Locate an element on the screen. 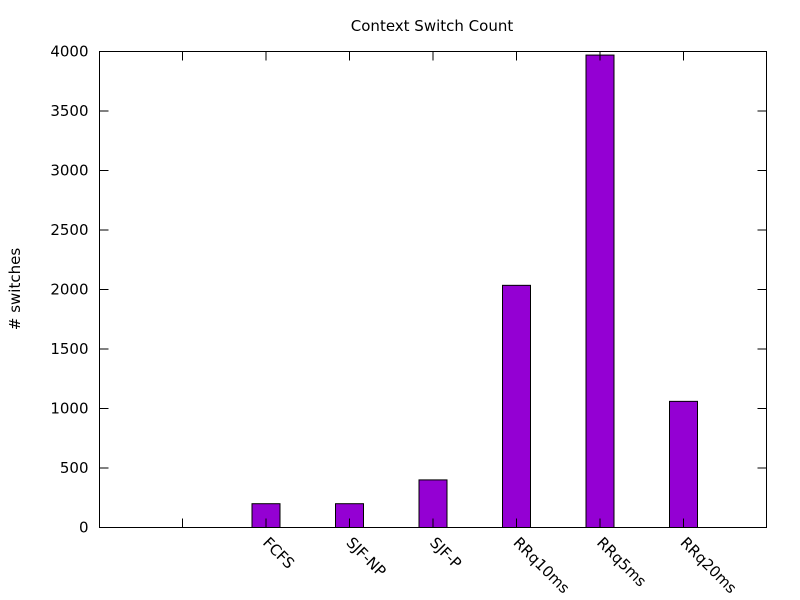  x-tick-label: SJF-NP is located at coordinates (366, 557).